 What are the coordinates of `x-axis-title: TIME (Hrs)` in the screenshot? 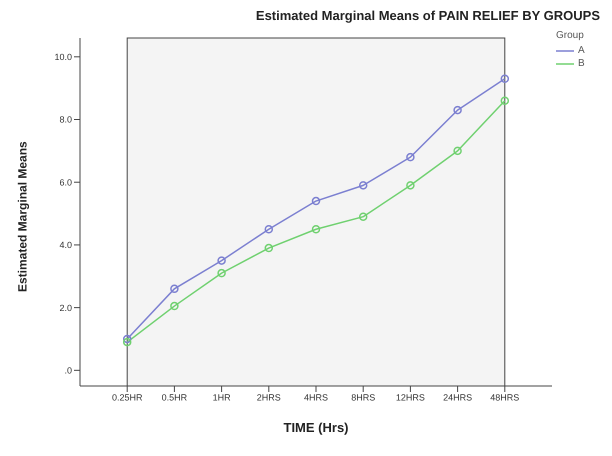 It's located at (316, 427).